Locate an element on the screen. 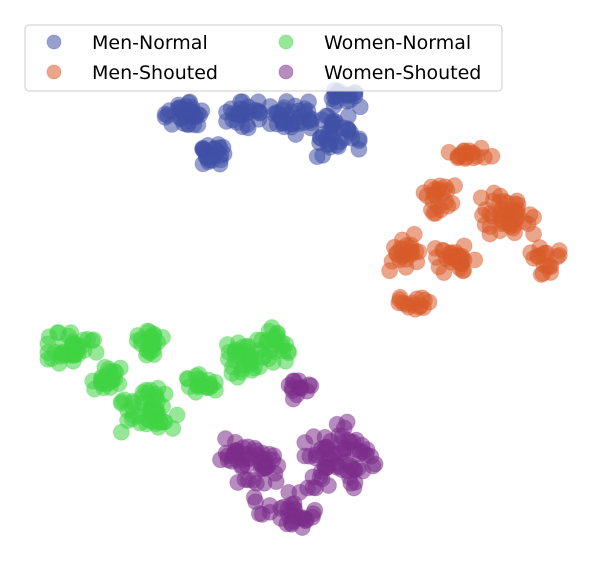  series-men-shouted is located at coordinates (474, 228).